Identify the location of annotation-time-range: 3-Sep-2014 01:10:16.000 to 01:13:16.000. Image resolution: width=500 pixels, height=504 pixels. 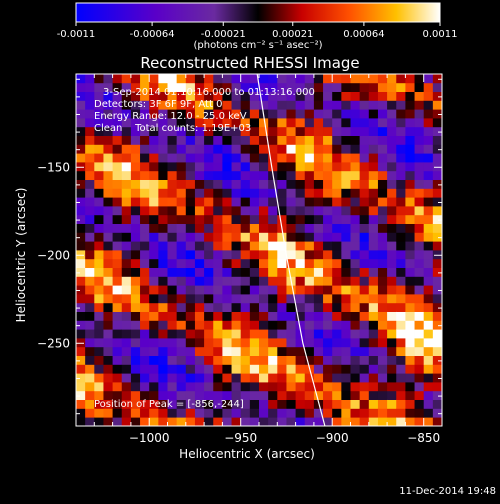
(209, 92).